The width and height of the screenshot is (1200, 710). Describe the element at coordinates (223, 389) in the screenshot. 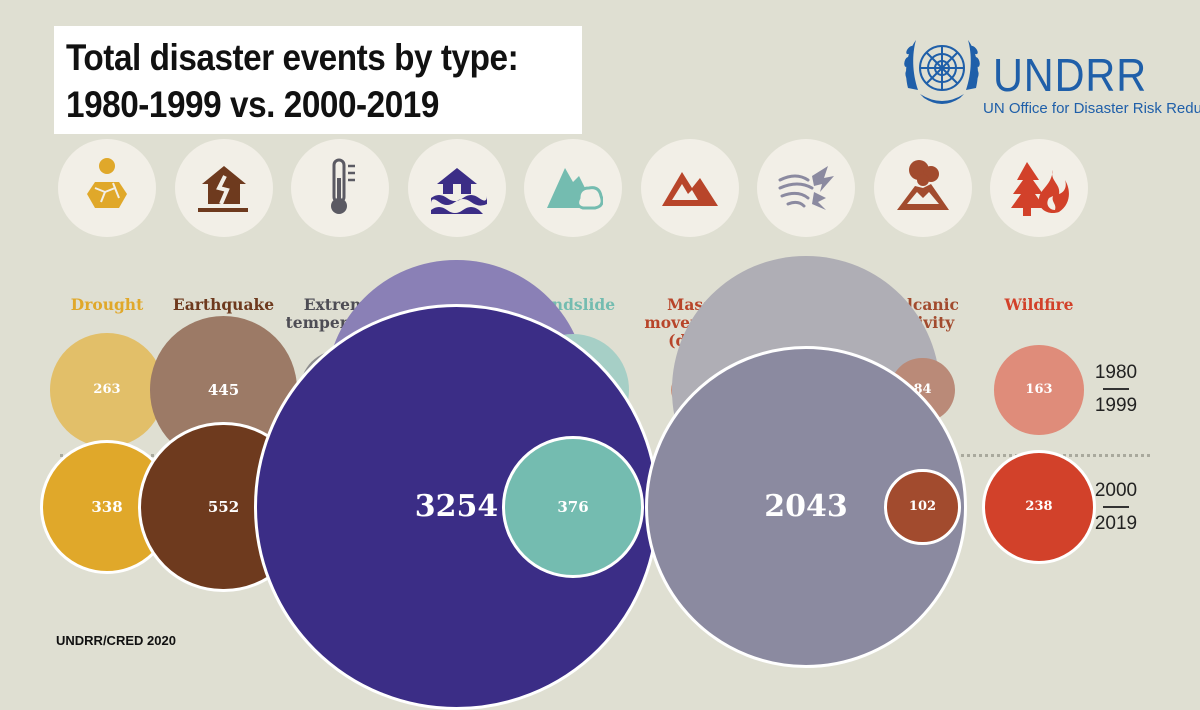

I see `bubble-value: 445` at that location.